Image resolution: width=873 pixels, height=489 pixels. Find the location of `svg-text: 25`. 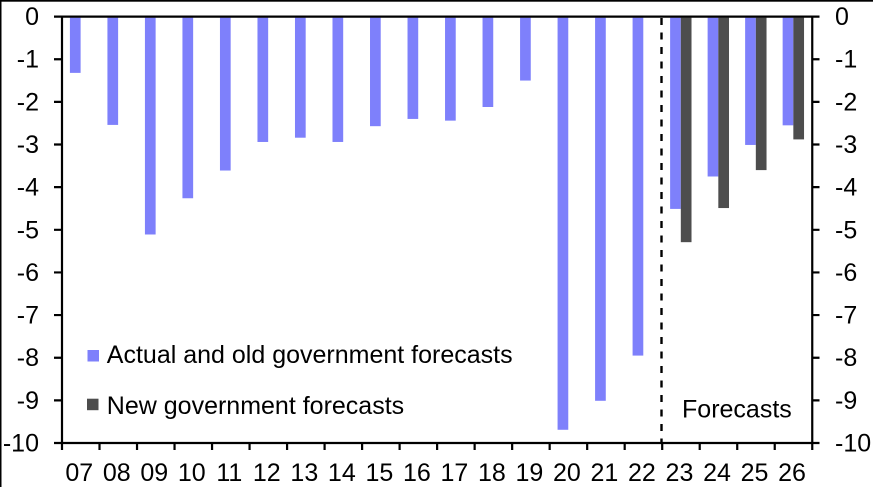

svg-text: 25 is located at coordinates (755, 473).